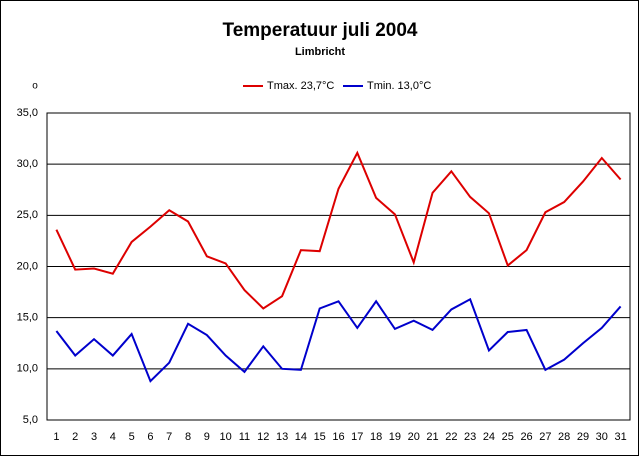 This screenshot has height=457, width=640. Describe the element at coordinates (244, 437) in the screenshot. I see `x-tick-label: 11` at that location.